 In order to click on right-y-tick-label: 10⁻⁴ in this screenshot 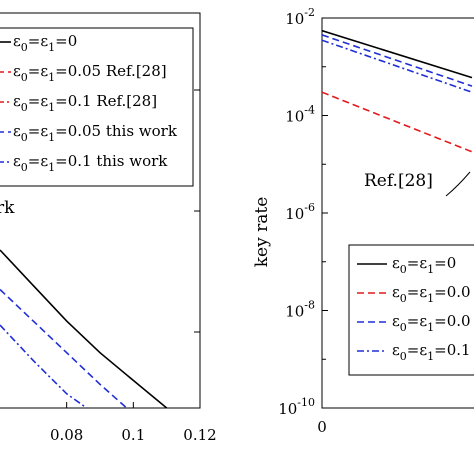, I will do `click(300, 115)`.